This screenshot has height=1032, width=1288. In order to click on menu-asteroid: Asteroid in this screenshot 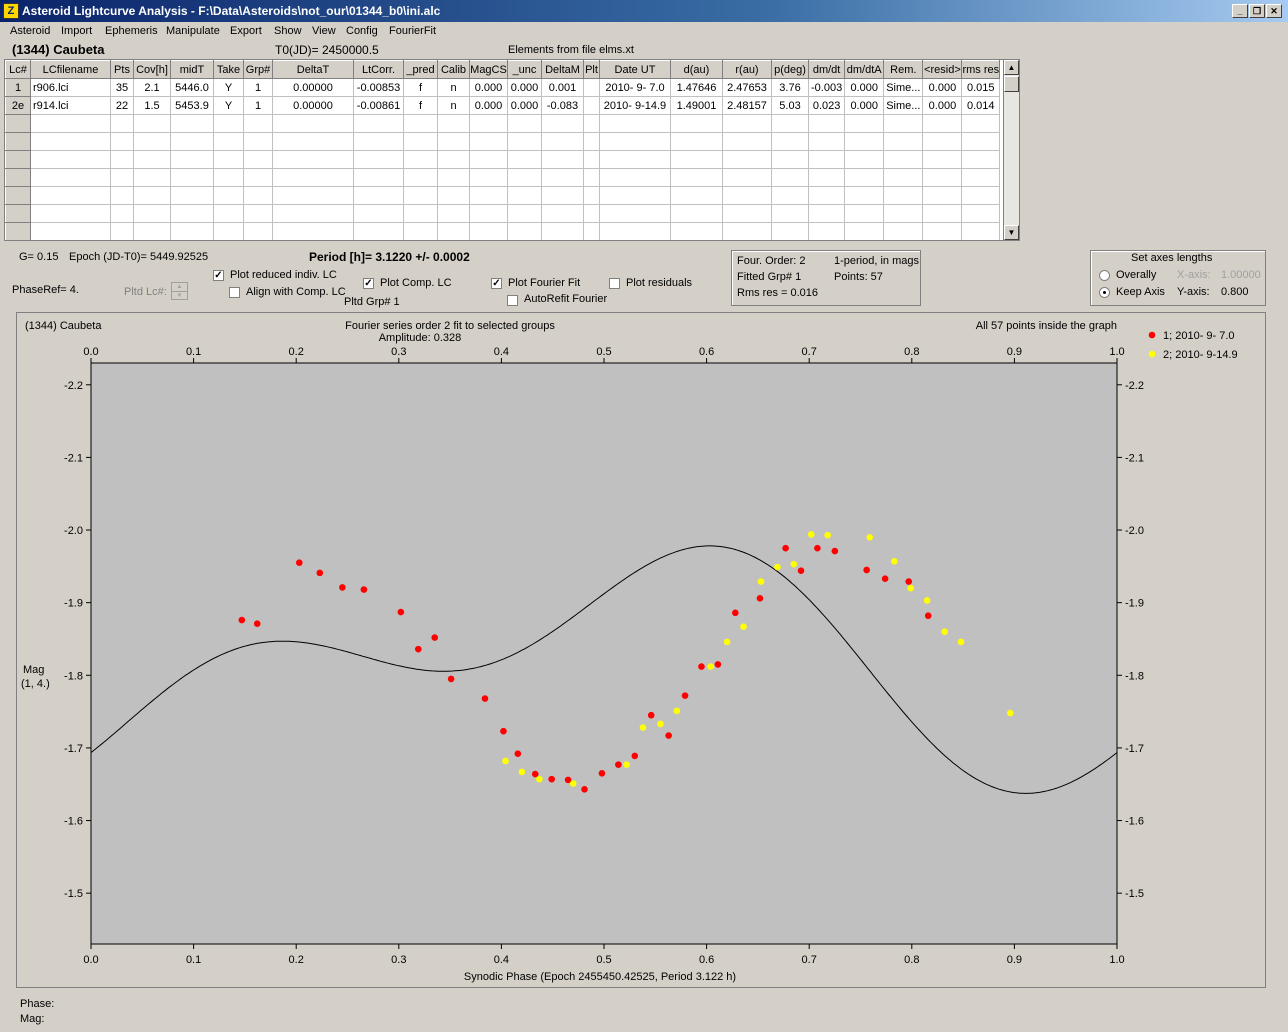, I will do `click(30, 31)`.